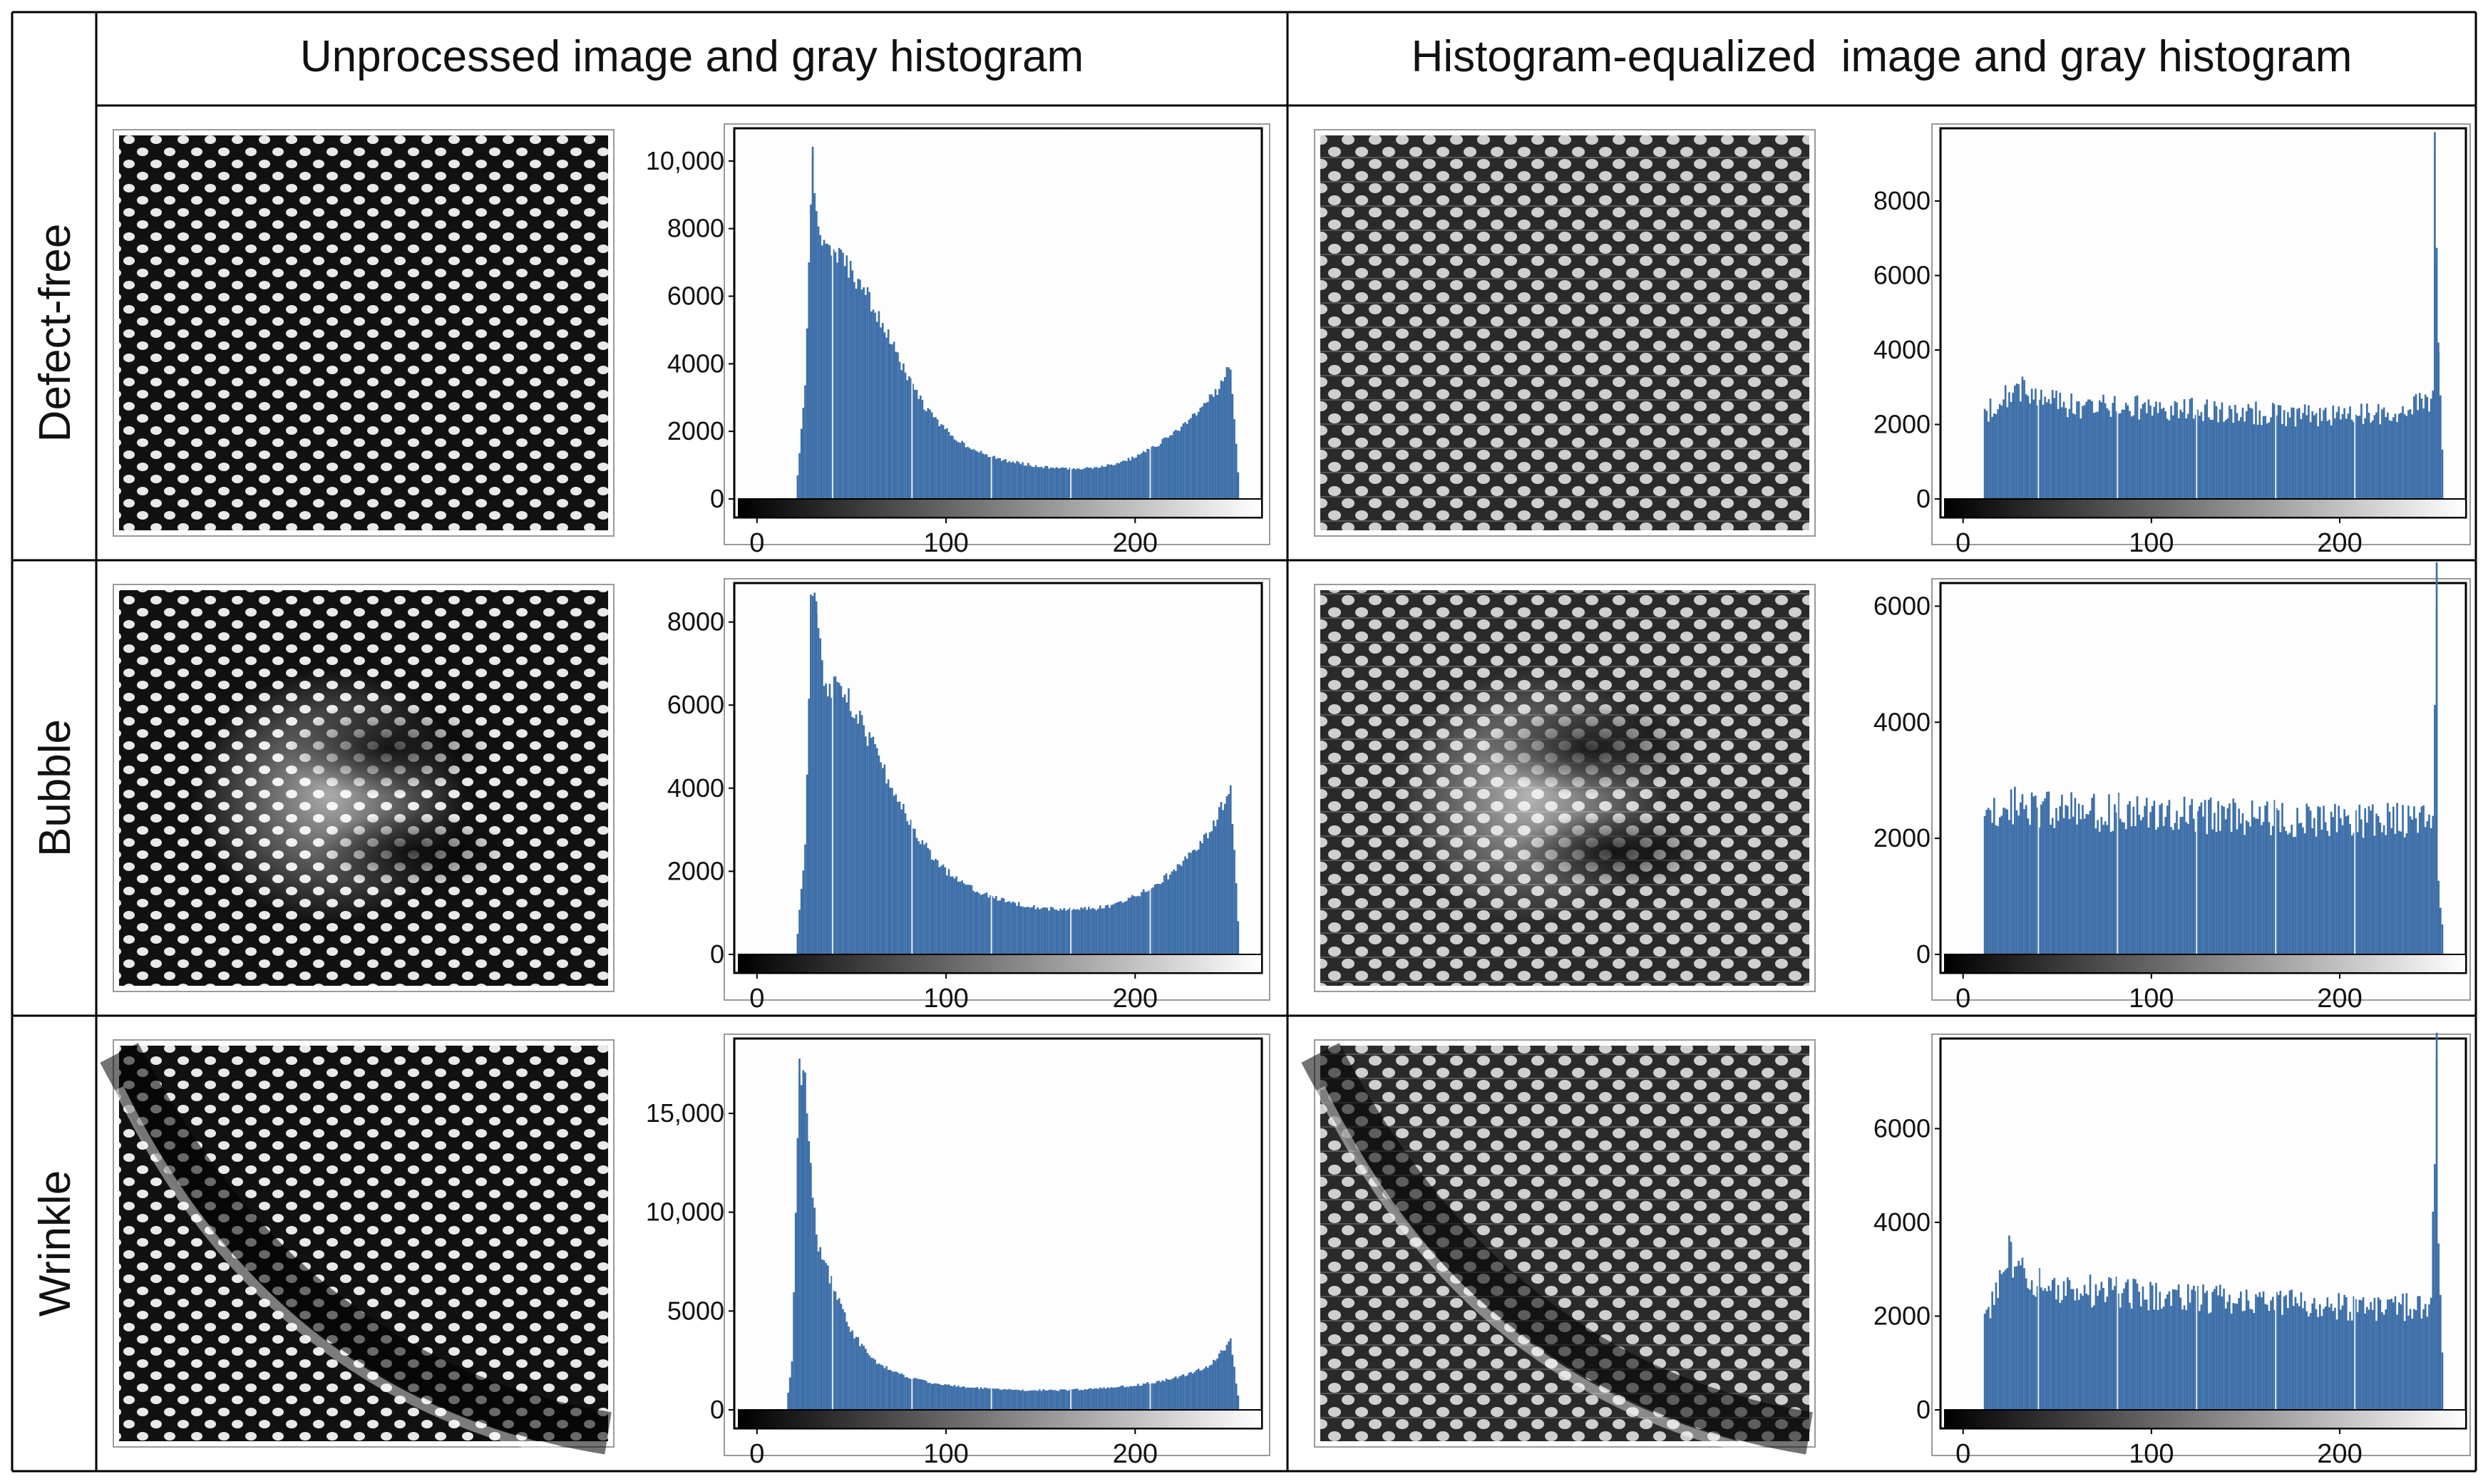 The image size is (2488, 1484). I want to click on fabric-image, so click(363, 332).